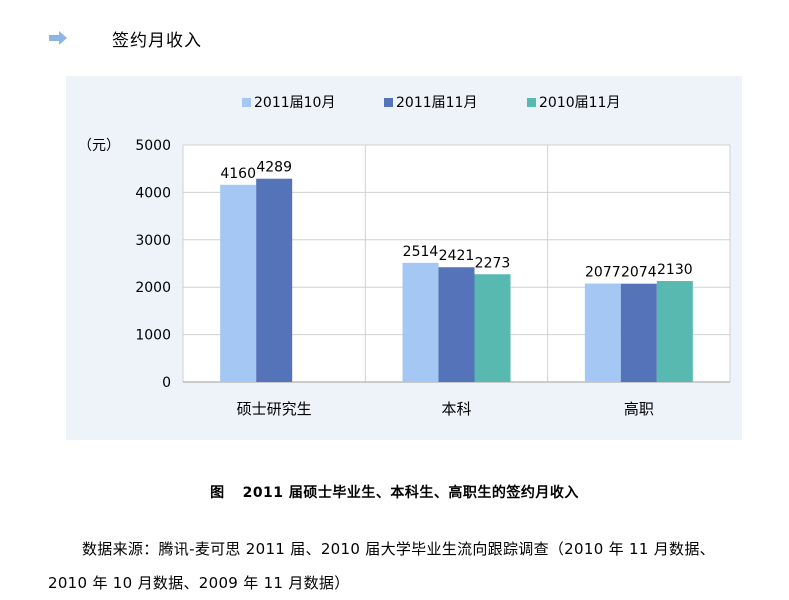 This screenshot has height=600, width=789. What do you see at coordinates (421, 252) in the screenshot?
I see `bar-value-label: 2514` at bounding box center [421, 252].